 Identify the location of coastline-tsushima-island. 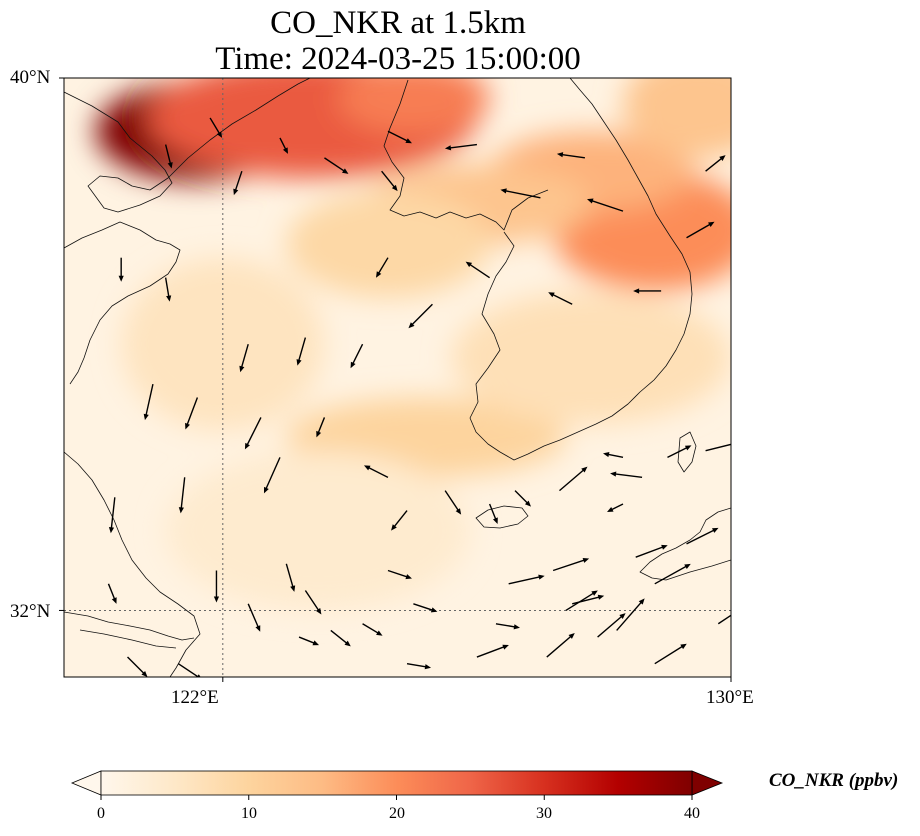
(687, 452).